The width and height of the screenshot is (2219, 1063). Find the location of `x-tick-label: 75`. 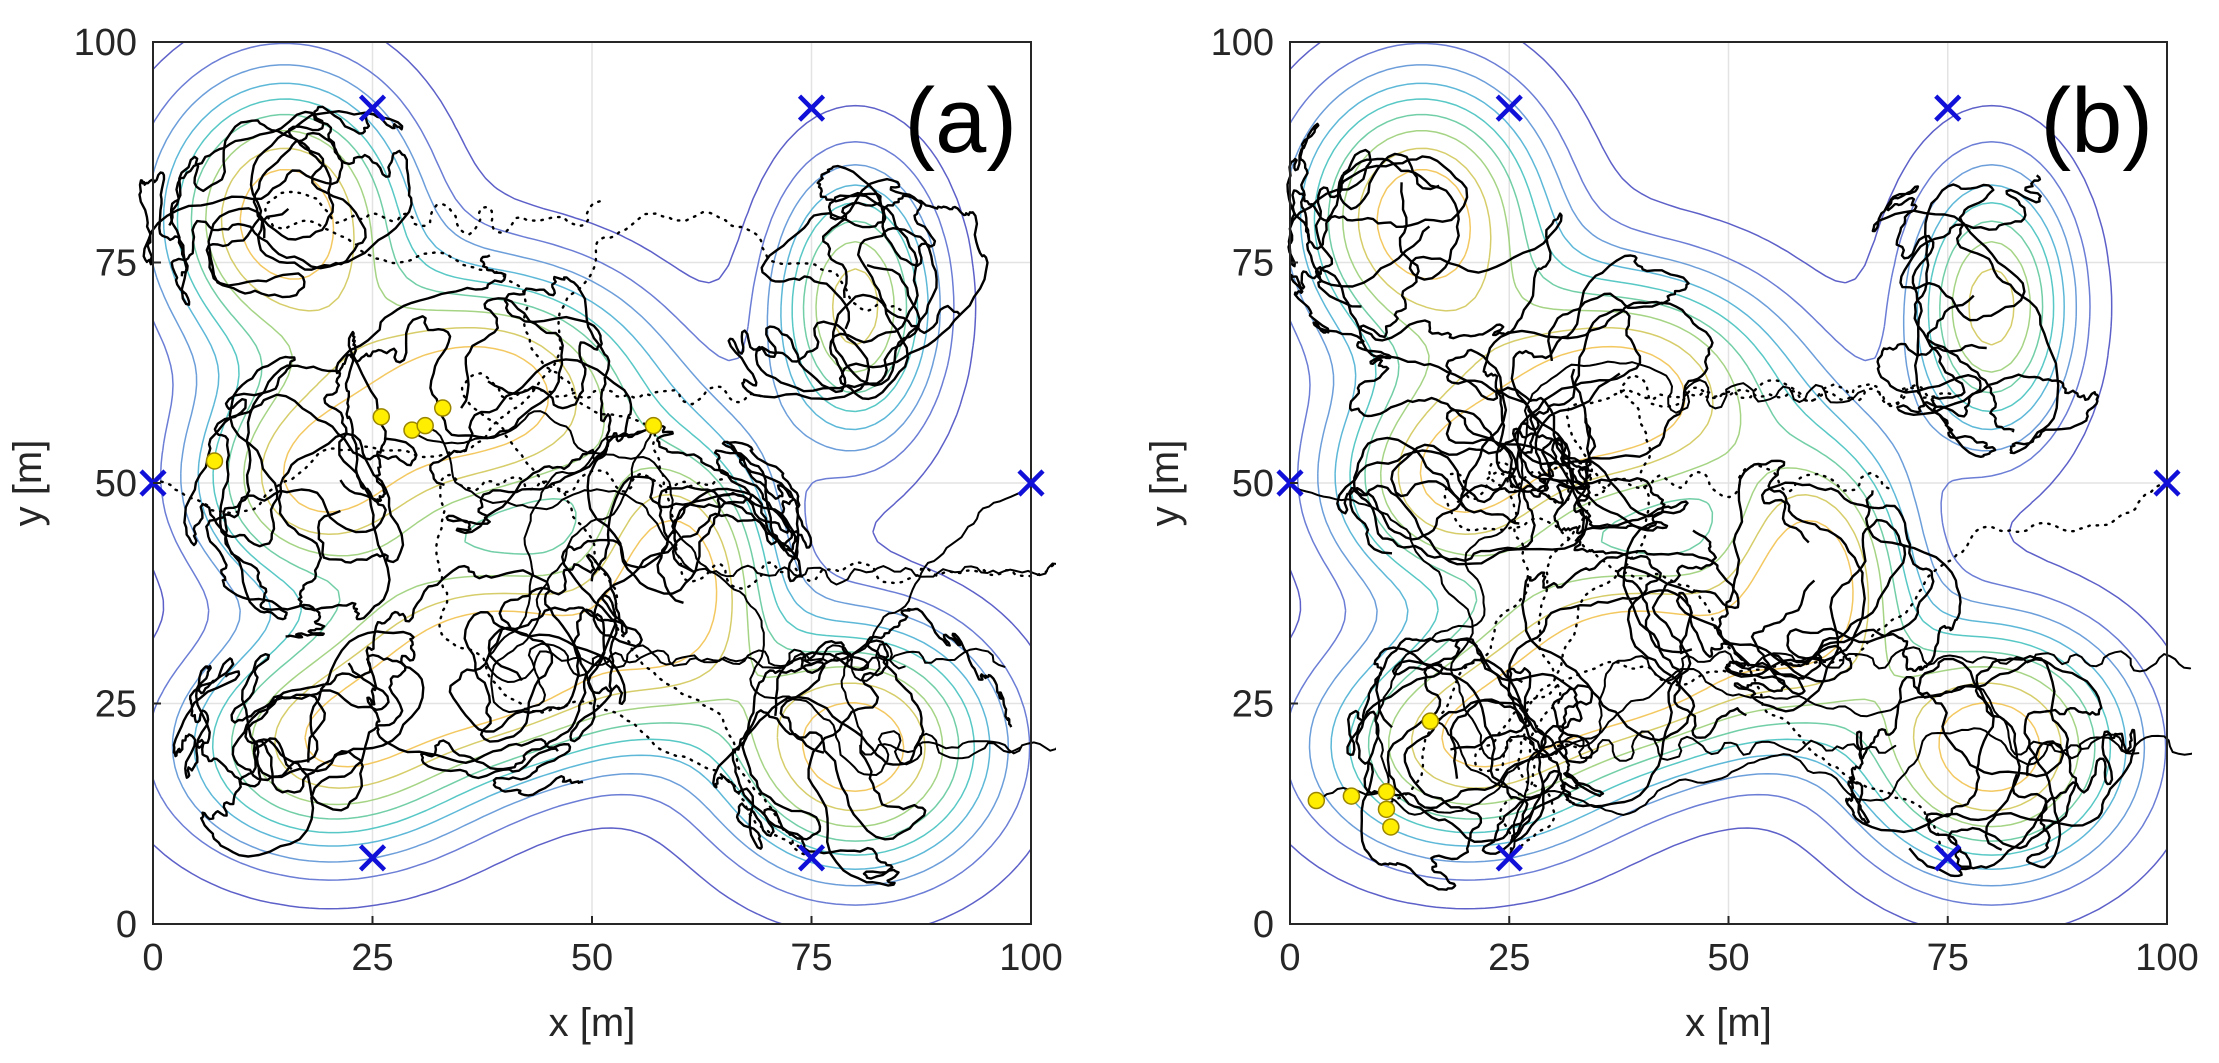

x-tick-label: 75 is located at coordinates (811, 958).